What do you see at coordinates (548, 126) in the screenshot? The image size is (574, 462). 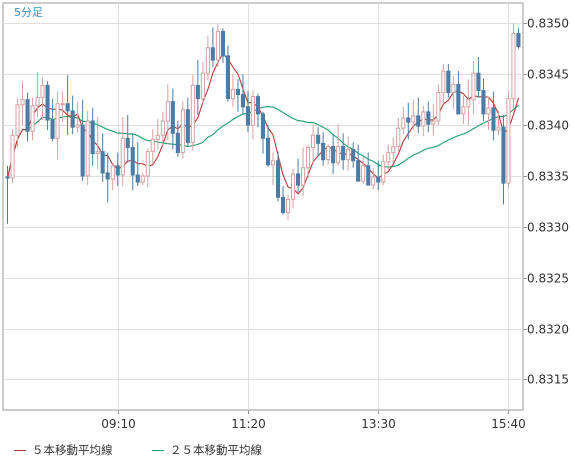 I see `y-tick-label: 0.8340` at bounding box center [548, 126].